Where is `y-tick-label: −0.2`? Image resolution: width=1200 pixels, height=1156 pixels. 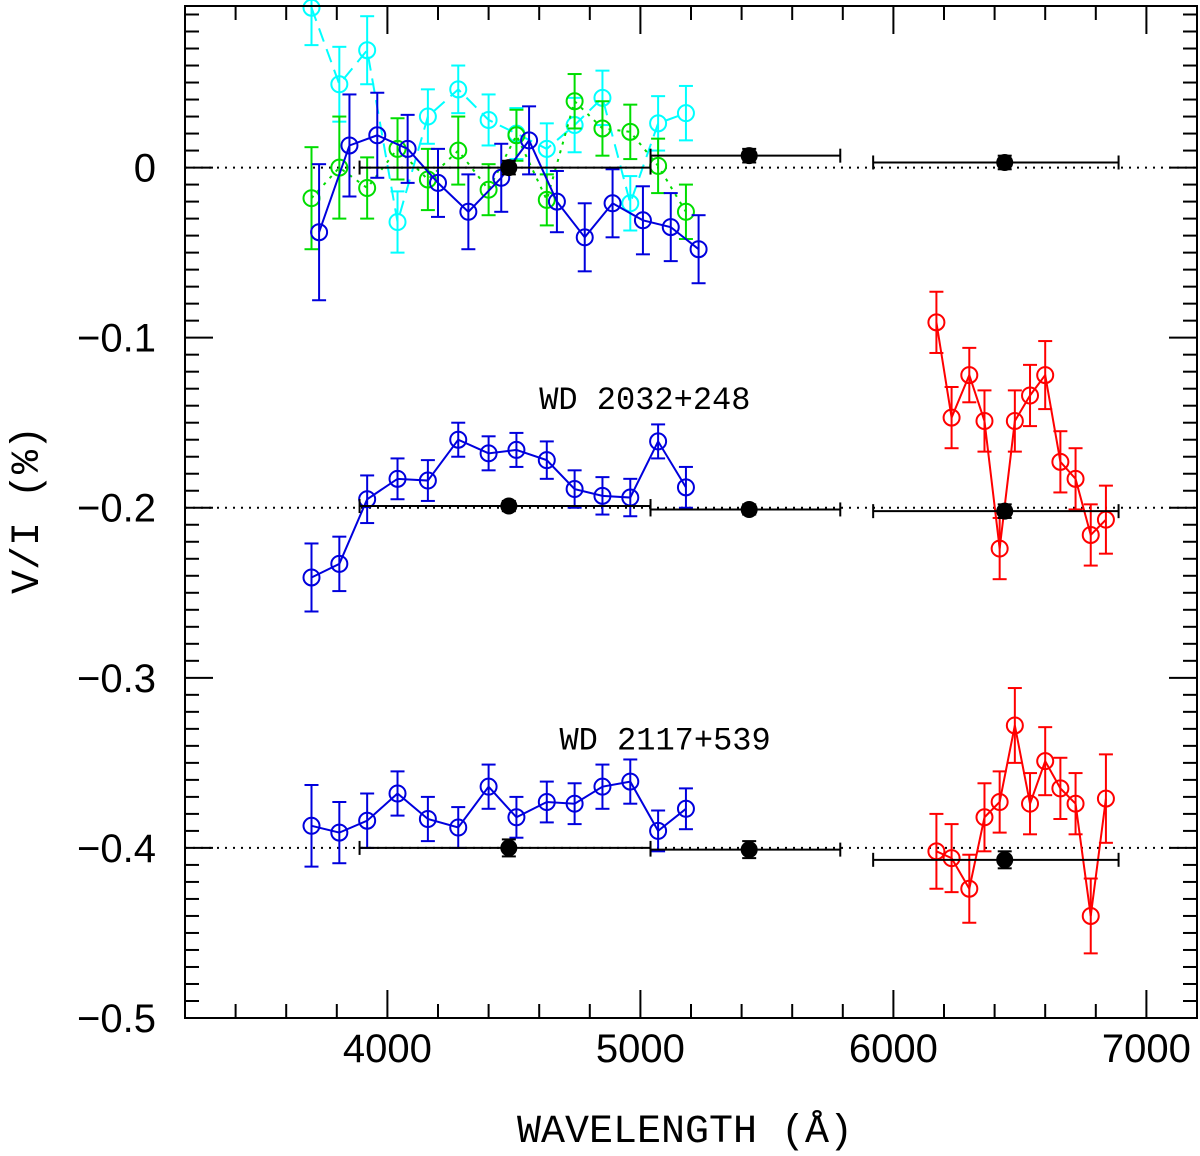 y-tick-label: −0.2 is located at coordinates (116, 509).